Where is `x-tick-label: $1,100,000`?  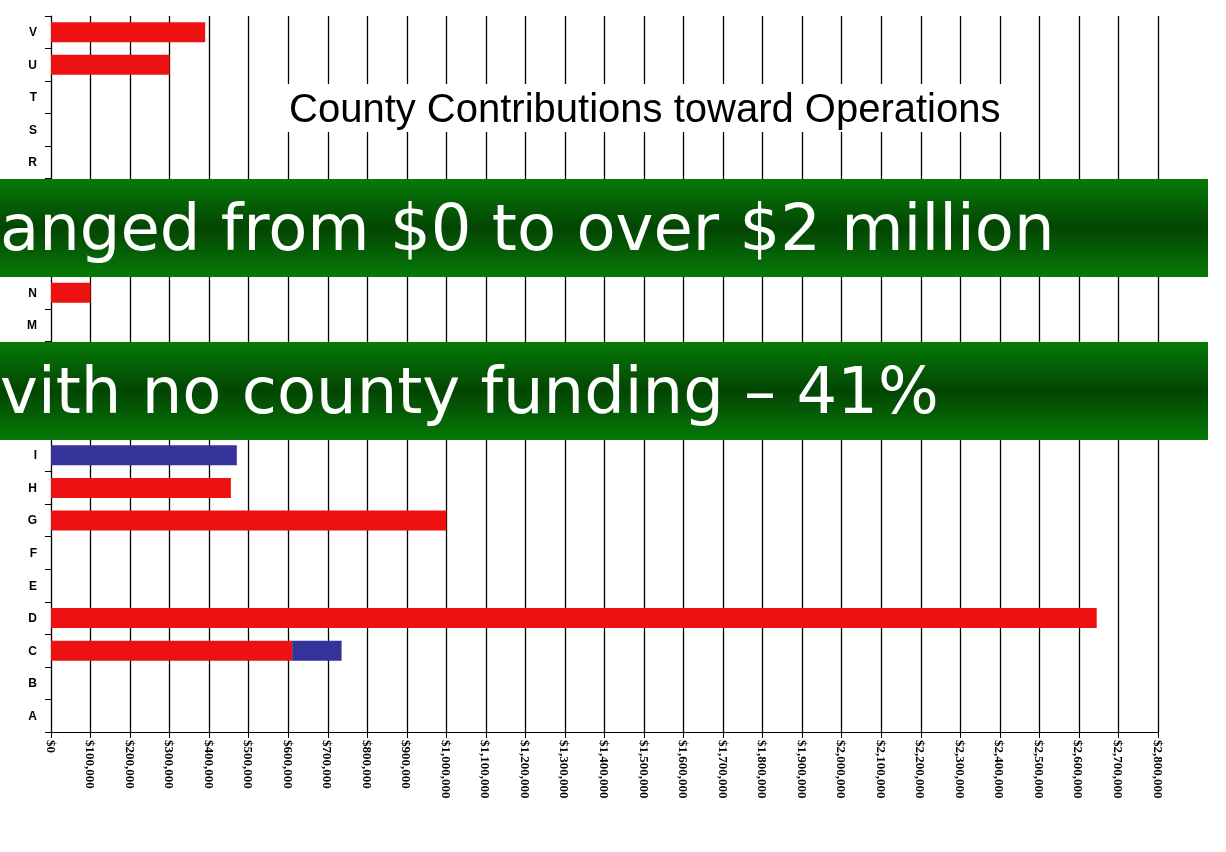 x-tick-label: $1,100,000 is located at coordinates (486, 769).